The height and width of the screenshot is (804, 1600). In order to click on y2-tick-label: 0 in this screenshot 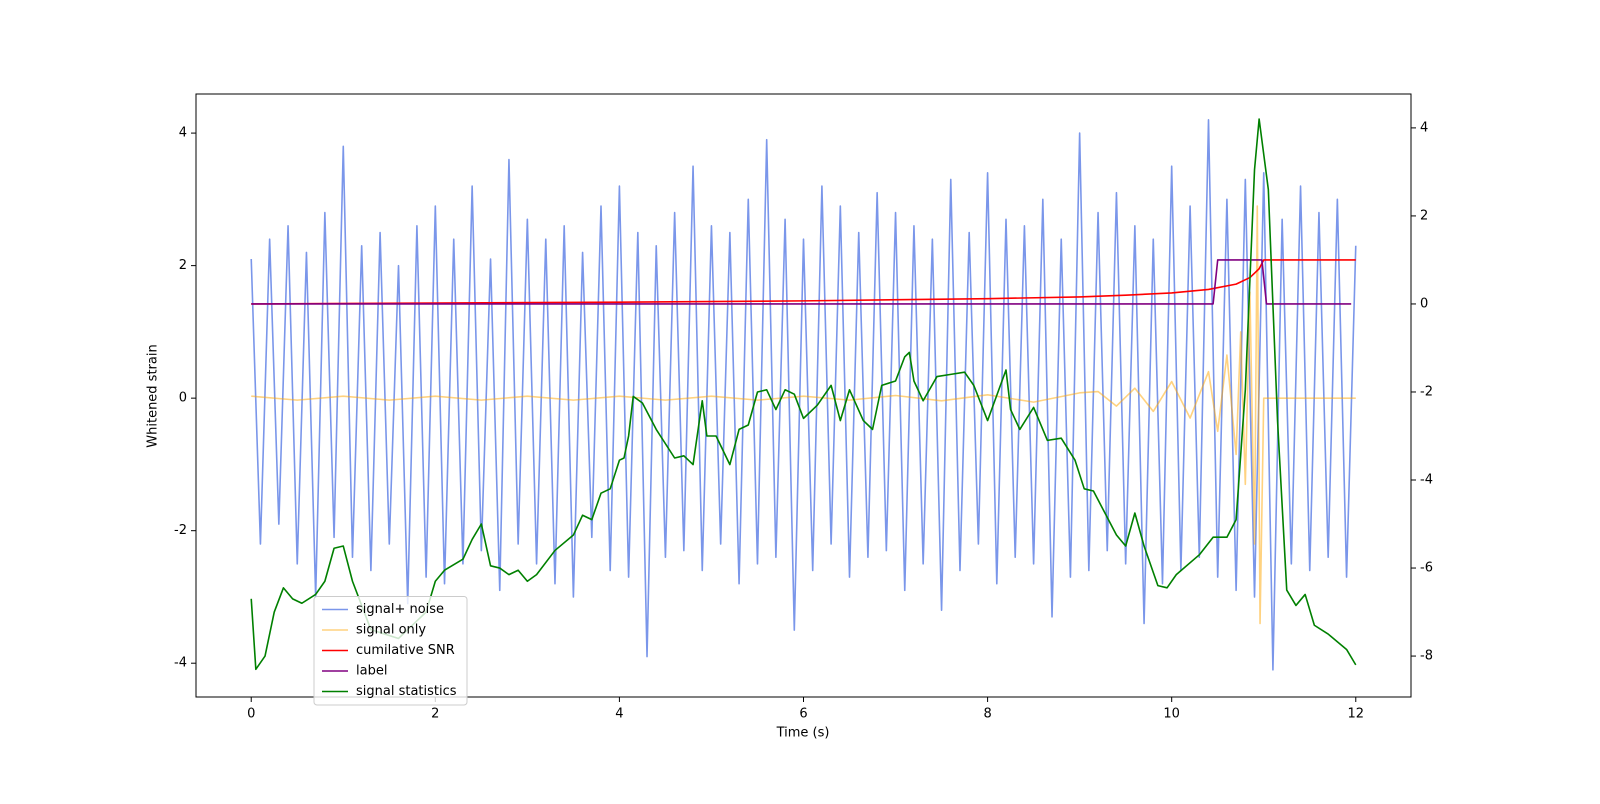, I will do `click(1424, 303)`.